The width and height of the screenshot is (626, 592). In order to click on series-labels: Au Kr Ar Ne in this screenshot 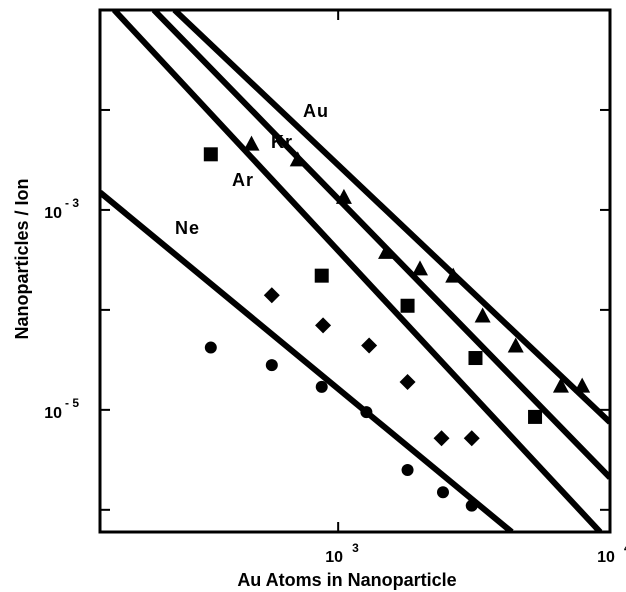, I will do `click(252, 169)`.